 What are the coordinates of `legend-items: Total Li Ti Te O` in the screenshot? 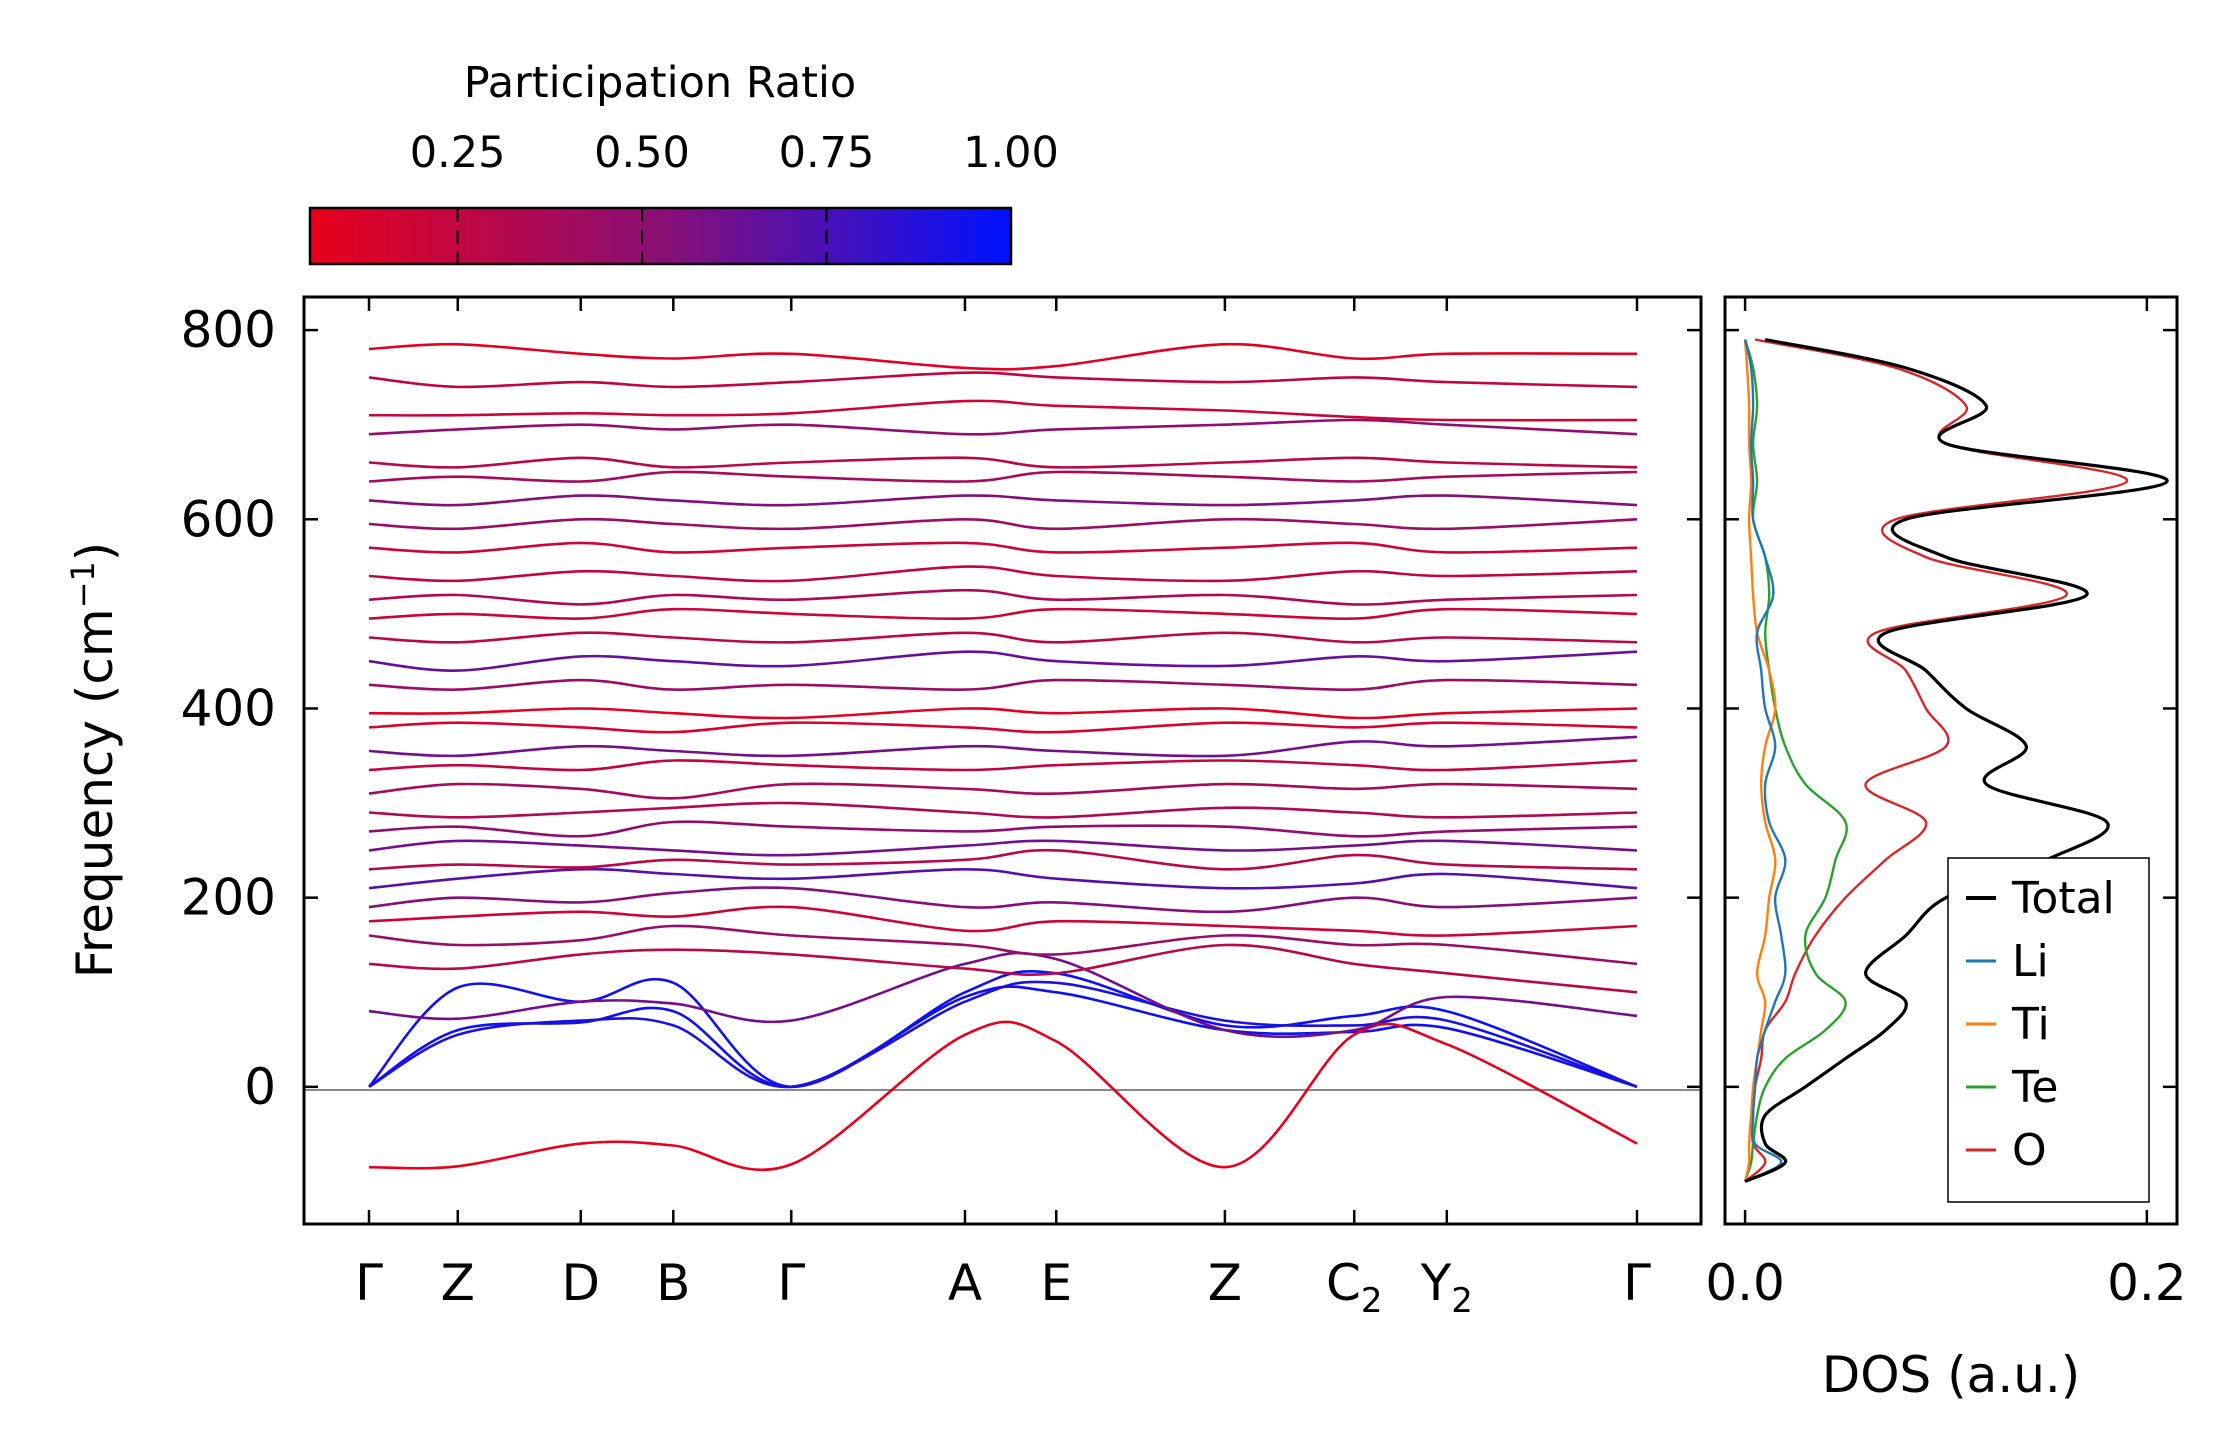 It's located at (2040, 1024).